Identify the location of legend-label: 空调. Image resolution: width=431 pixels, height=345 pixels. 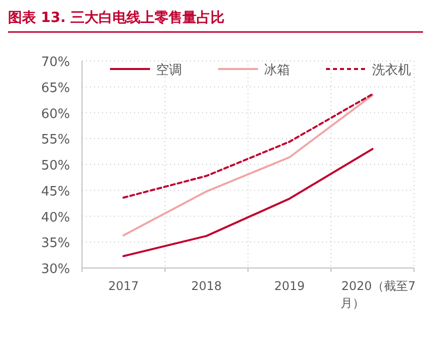
(169, 70).